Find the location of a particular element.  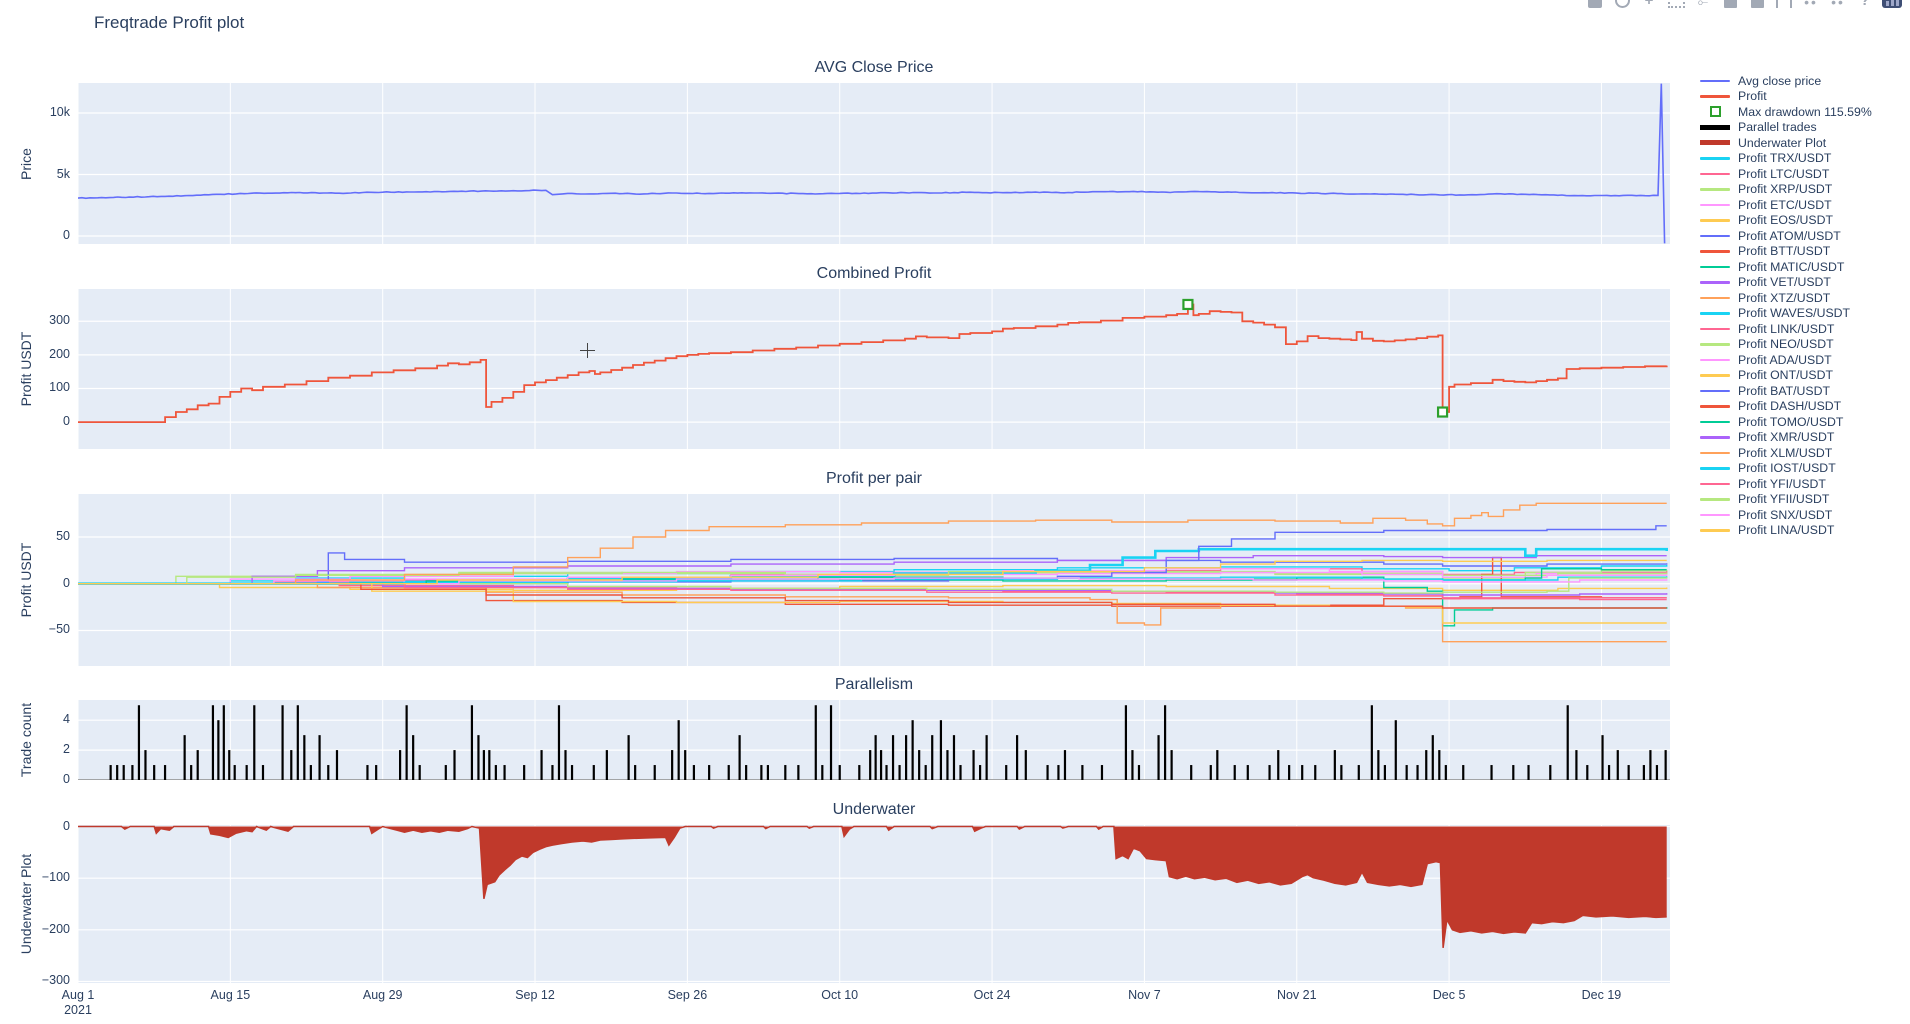

subplot-parallelism-panel is located at coordinates (874, 740).